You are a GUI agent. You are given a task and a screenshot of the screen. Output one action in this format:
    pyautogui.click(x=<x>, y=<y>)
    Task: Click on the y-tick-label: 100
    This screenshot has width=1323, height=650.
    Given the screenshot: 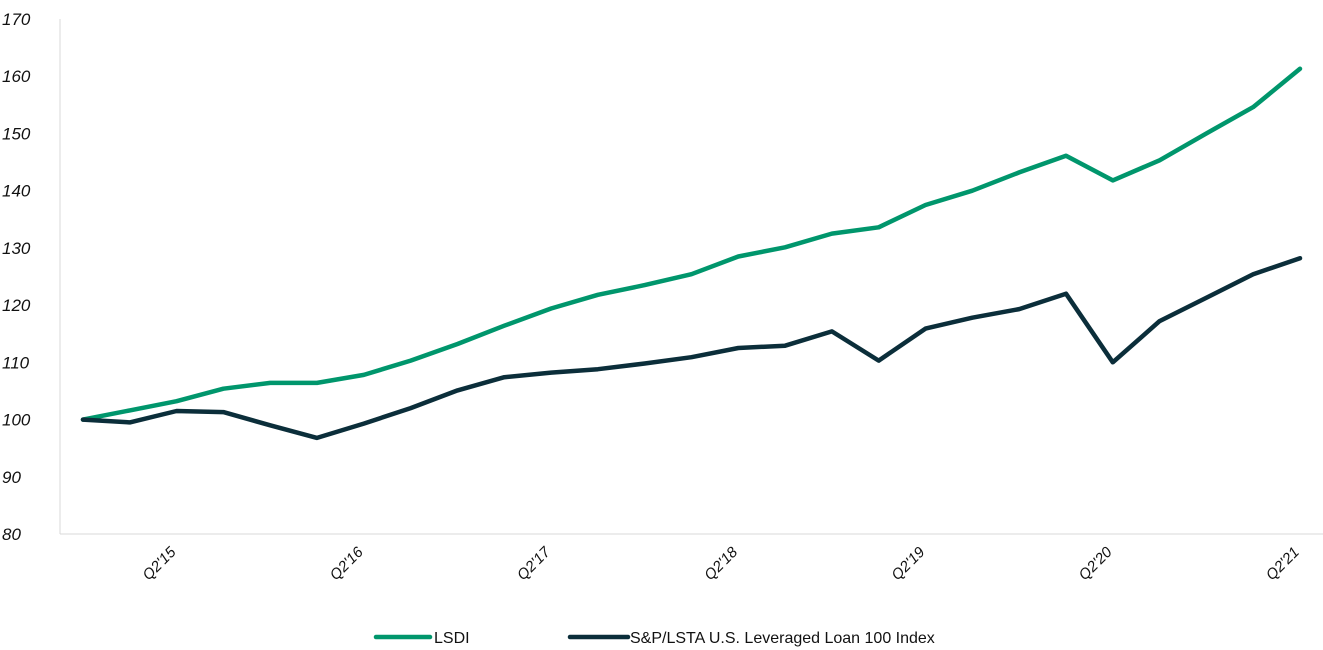 What is the action you would take?
    pyautogui.click(x=16, y=420)
    